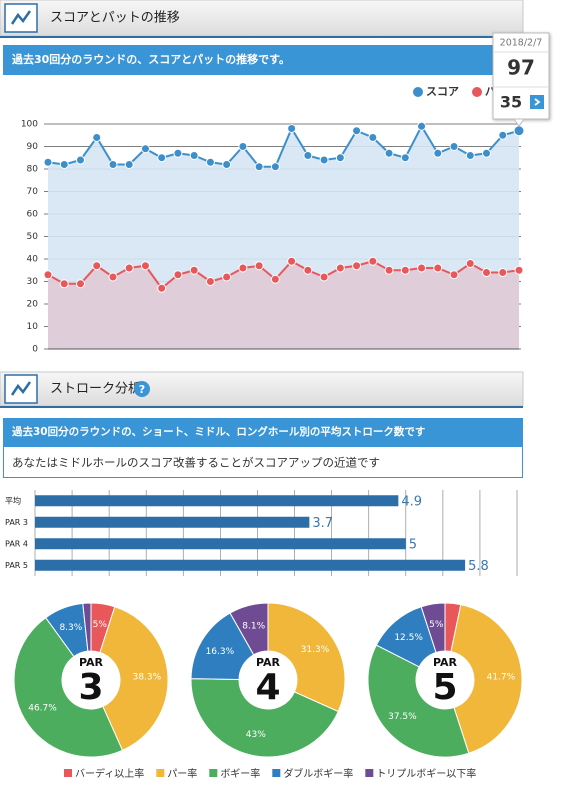  I want to click on value-label: 4.9, so click(411, 501).